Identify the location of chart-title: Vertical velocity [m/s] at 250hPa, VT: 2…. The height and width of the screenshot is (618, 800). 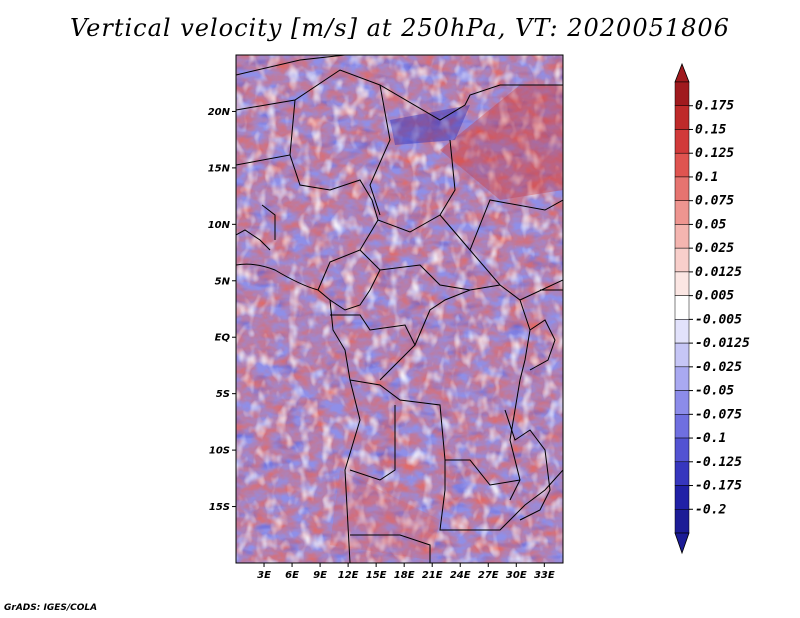
(400, 28).